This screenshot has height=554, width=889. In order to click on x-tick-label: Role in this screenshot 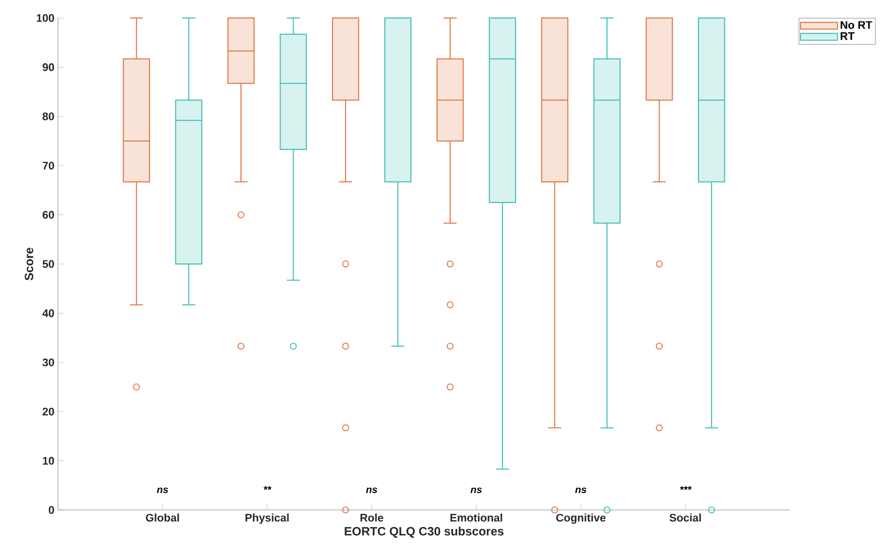, I will do `click(372, 518)`.